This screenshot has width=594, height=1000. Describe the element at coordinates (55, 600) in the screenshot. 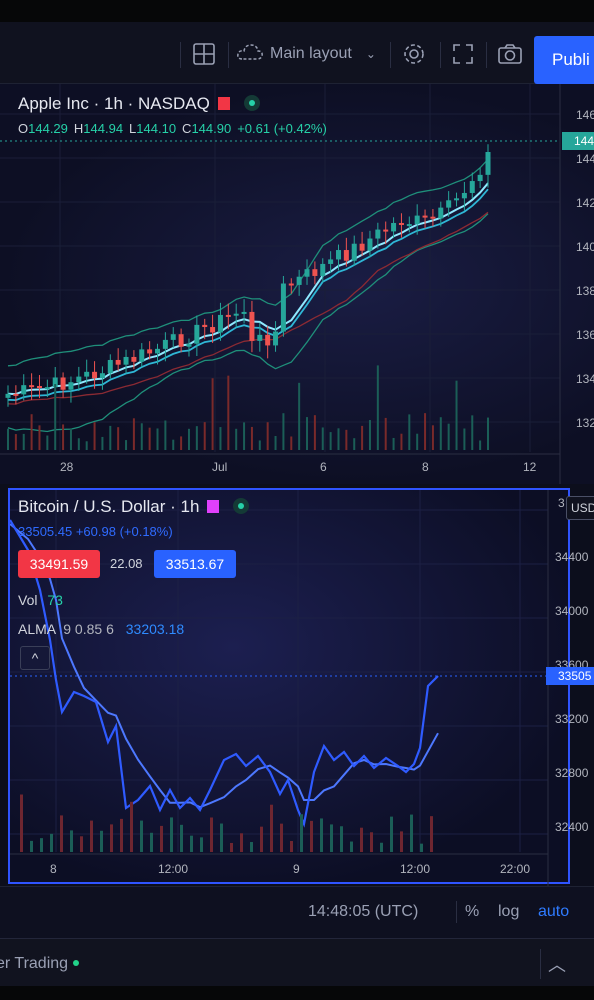

I see `volume-value: 73` at that location.